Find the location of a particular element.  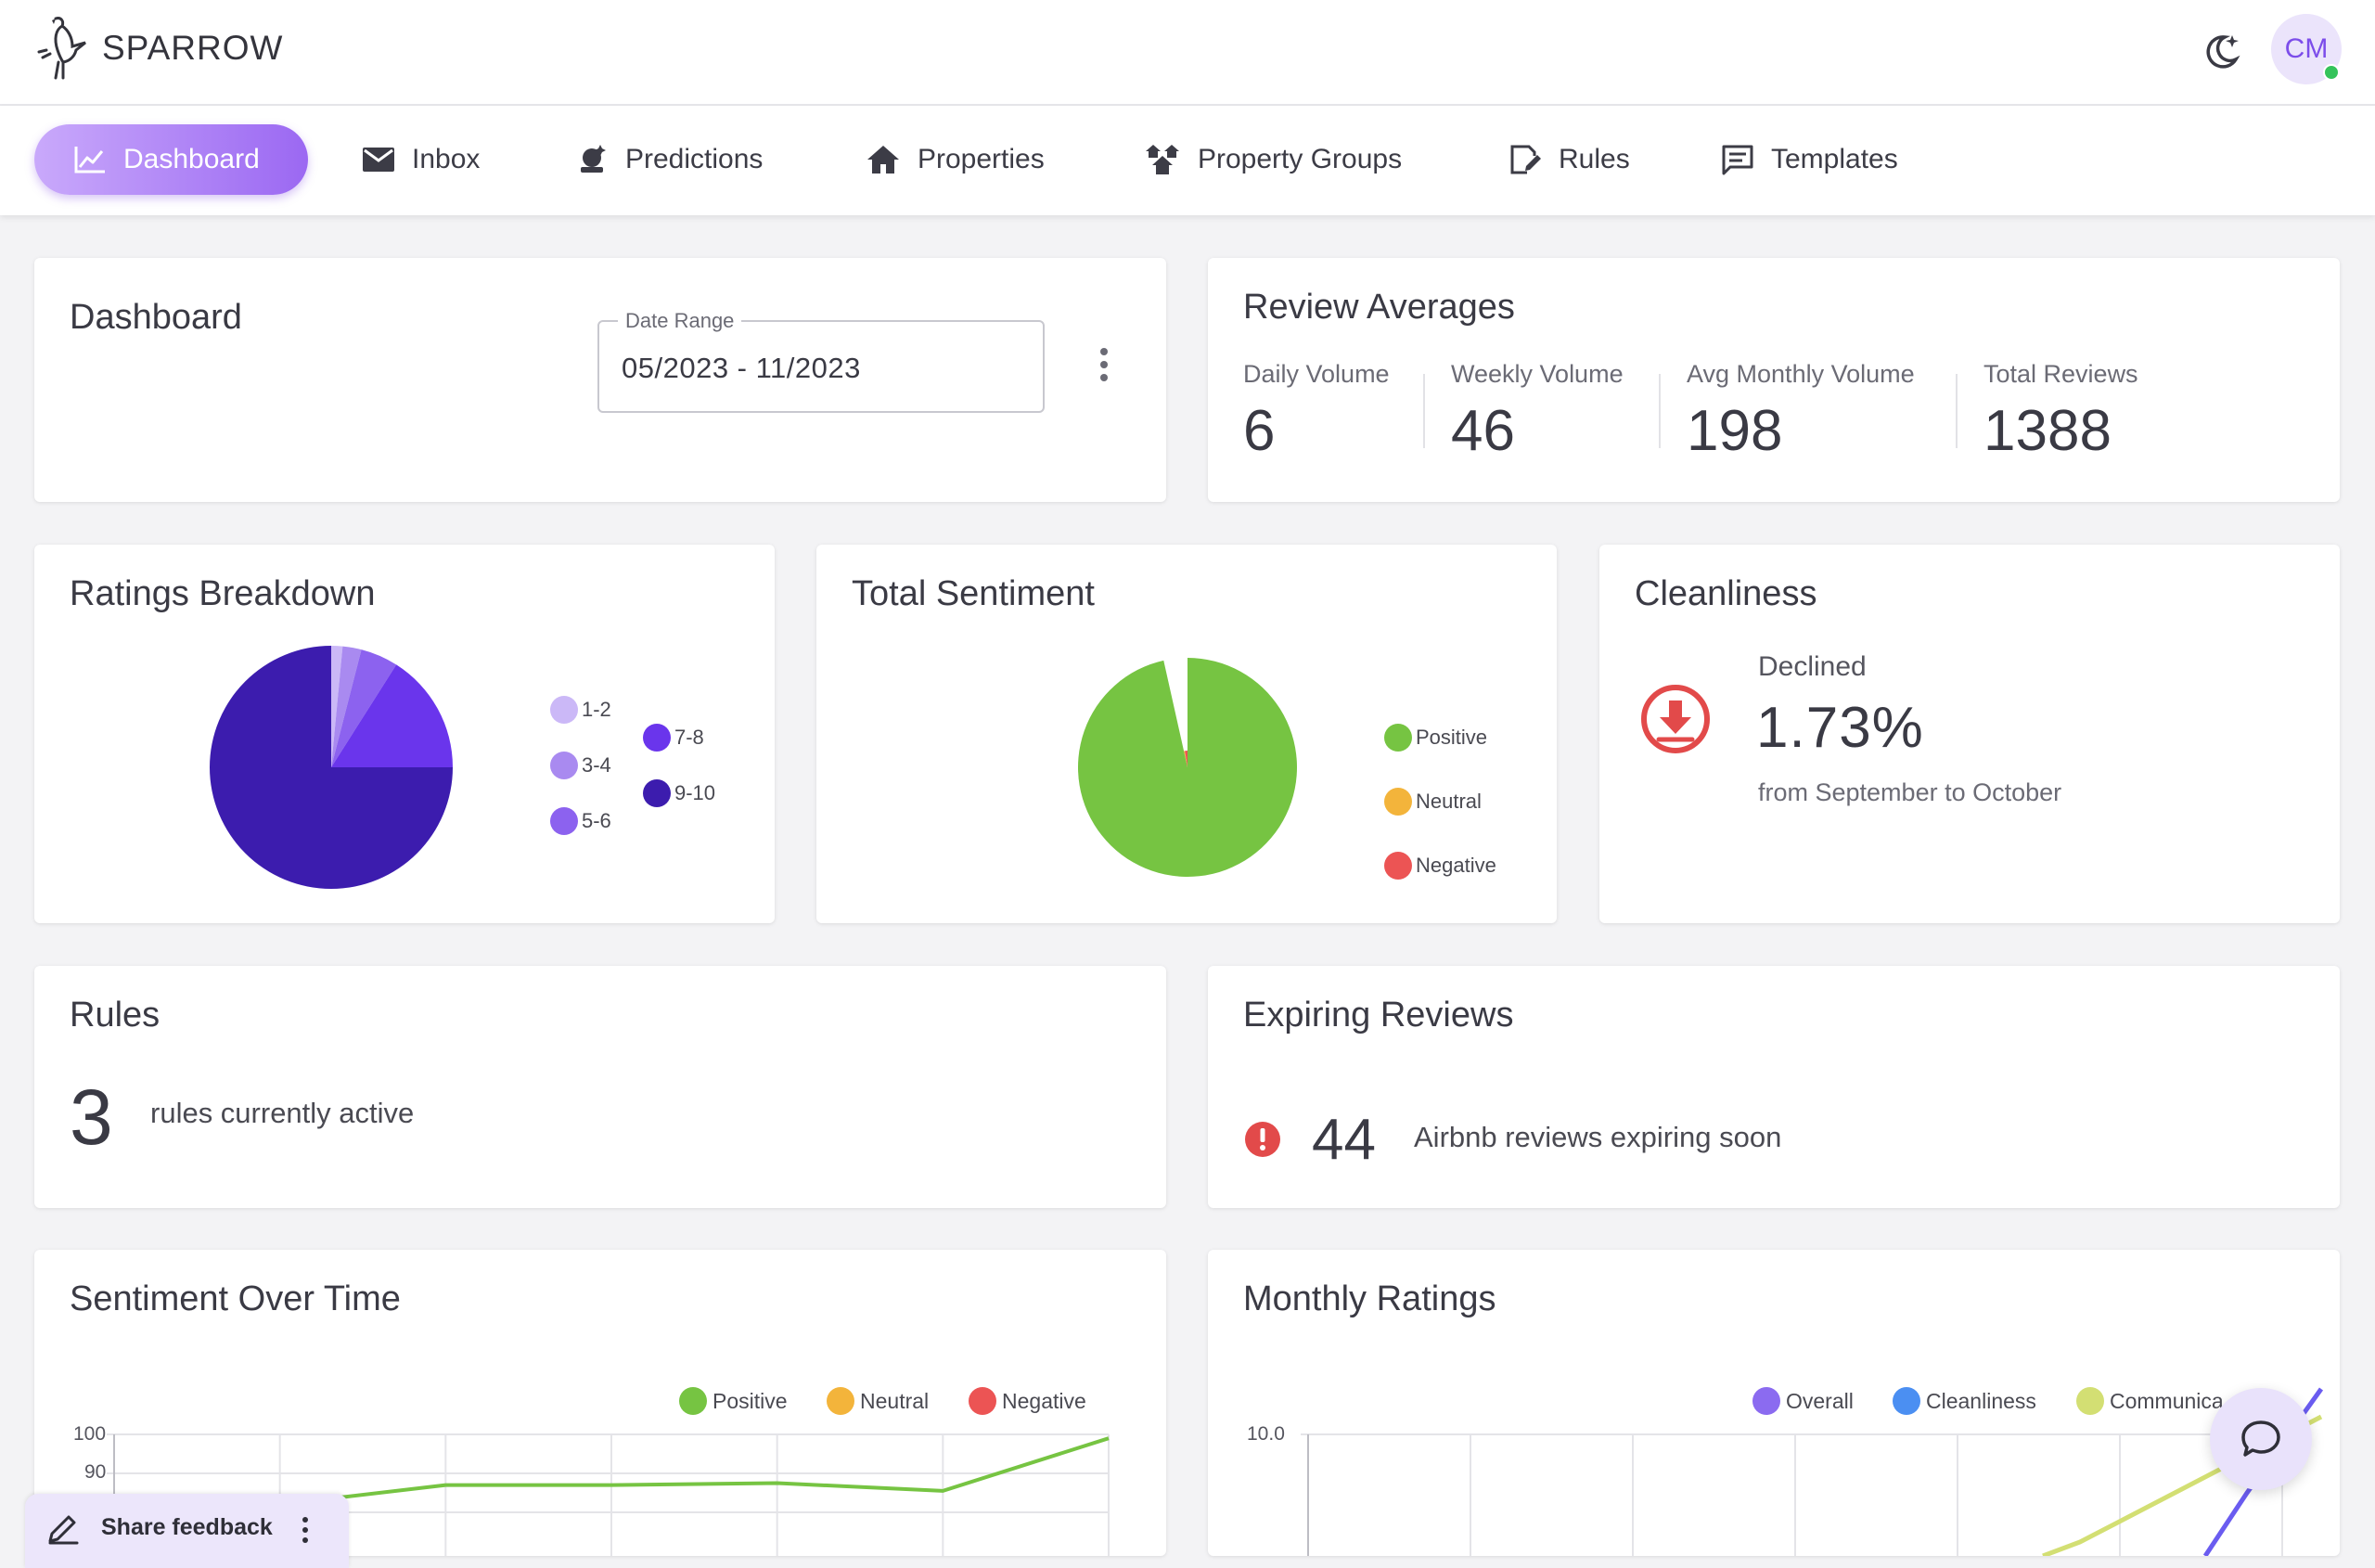

pen-icon is located at coordinates (63, 1530).